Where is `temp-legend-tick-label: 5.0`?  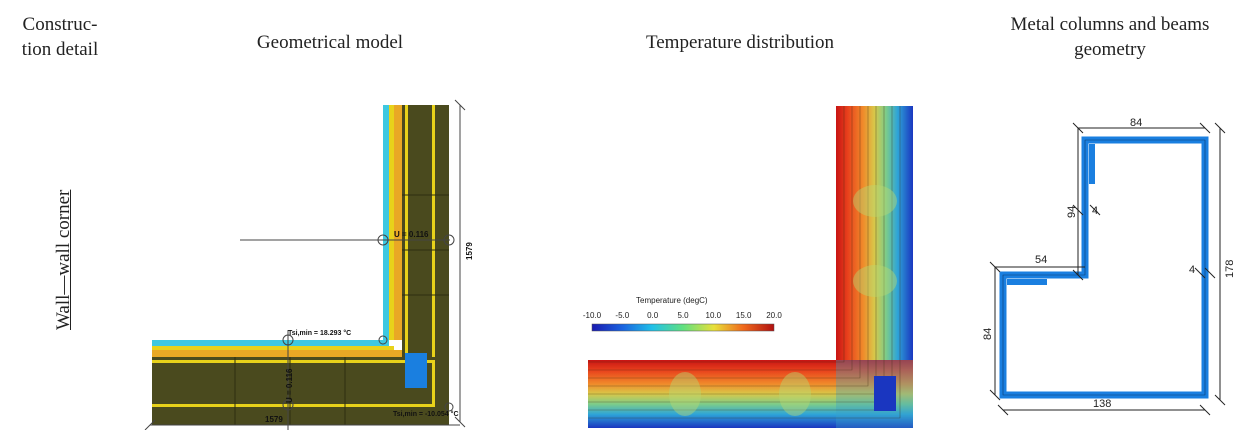 temp-legend-tick-label: 5.0 is located at coordinates (683, 315).